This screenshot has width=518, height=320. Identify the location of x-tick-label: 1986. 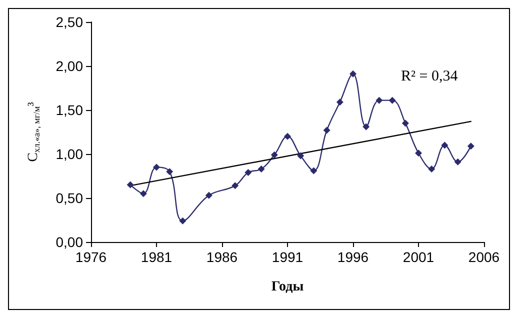
(222, 257).